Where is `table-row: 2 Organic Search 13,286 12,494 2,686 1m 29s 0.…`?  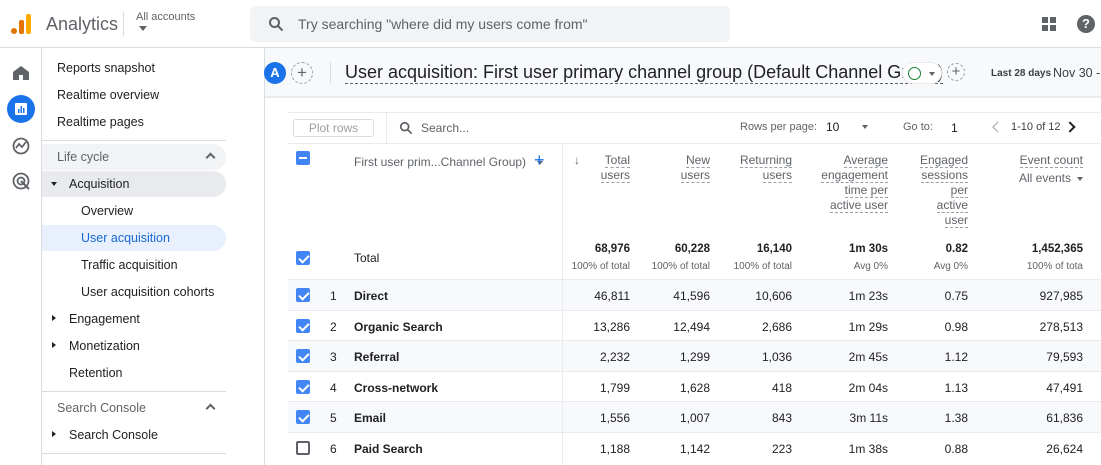
table-row: 2 Organic Search 13,286 12,494 2,686 1m 29s 0.… is located at coordinates (694, 325).